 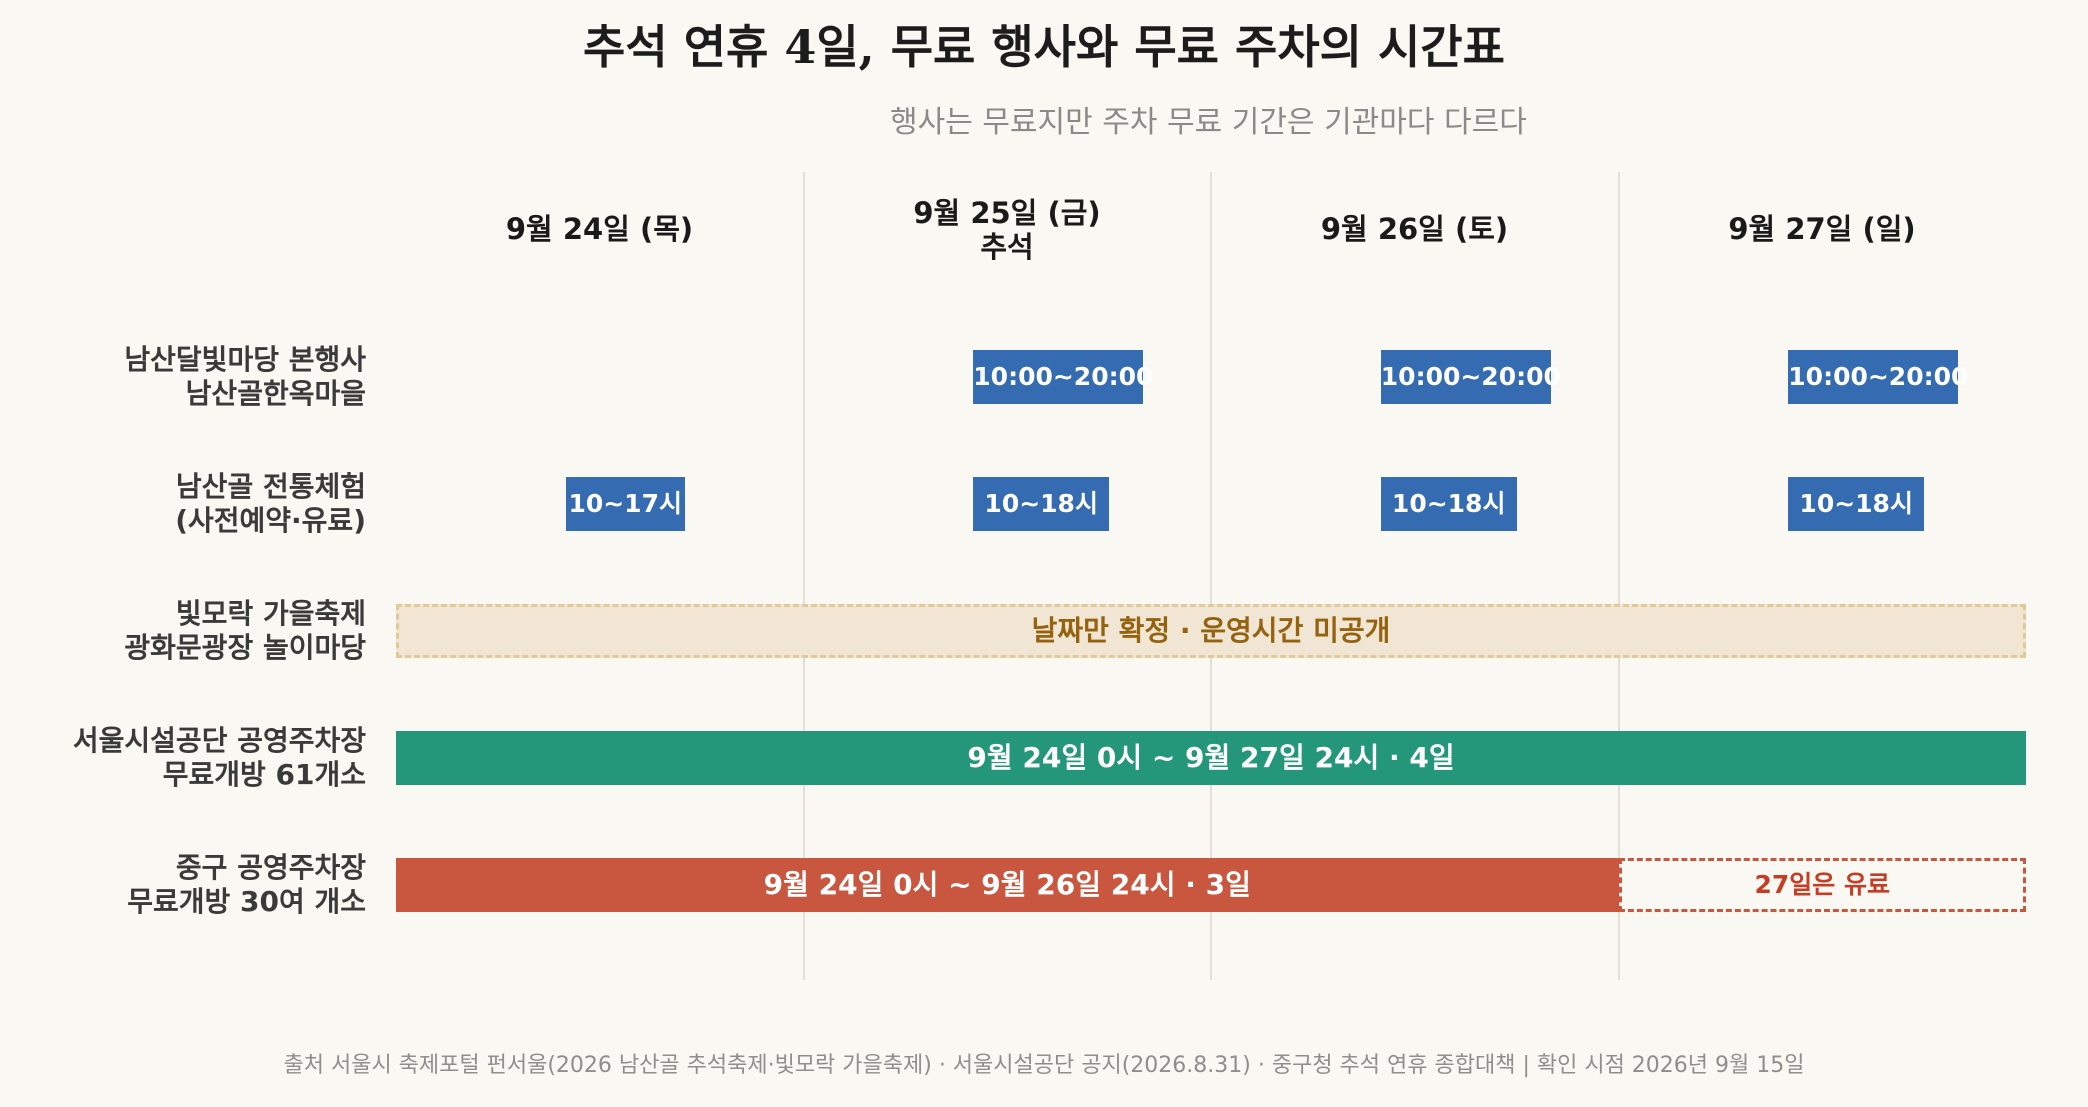 What do you see at coordinates (270, 486) in the screenshot?
I see `row-label-line: 남산골 전통체험` at bounding box center [270, 486].